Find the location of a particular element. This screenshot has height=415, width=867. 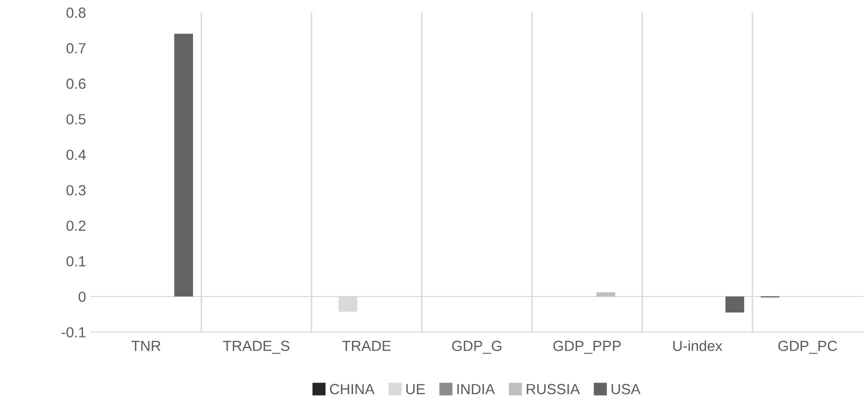

x-tick-label: TNR is located at coordinates (145, 345).